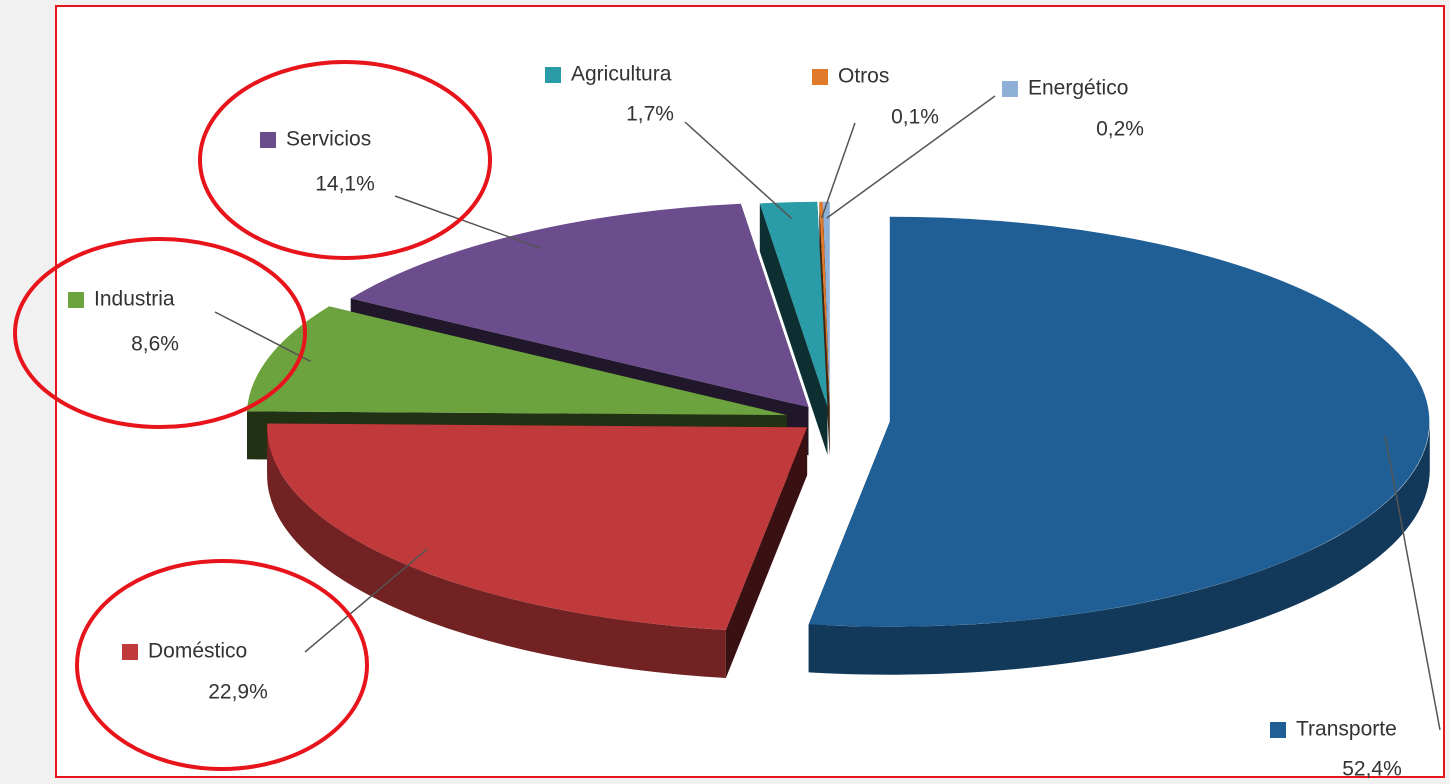 Image resolution: width=1450 pixels, height=784 pixels. I want to click on slice-label: Industria, so click(134, 299).